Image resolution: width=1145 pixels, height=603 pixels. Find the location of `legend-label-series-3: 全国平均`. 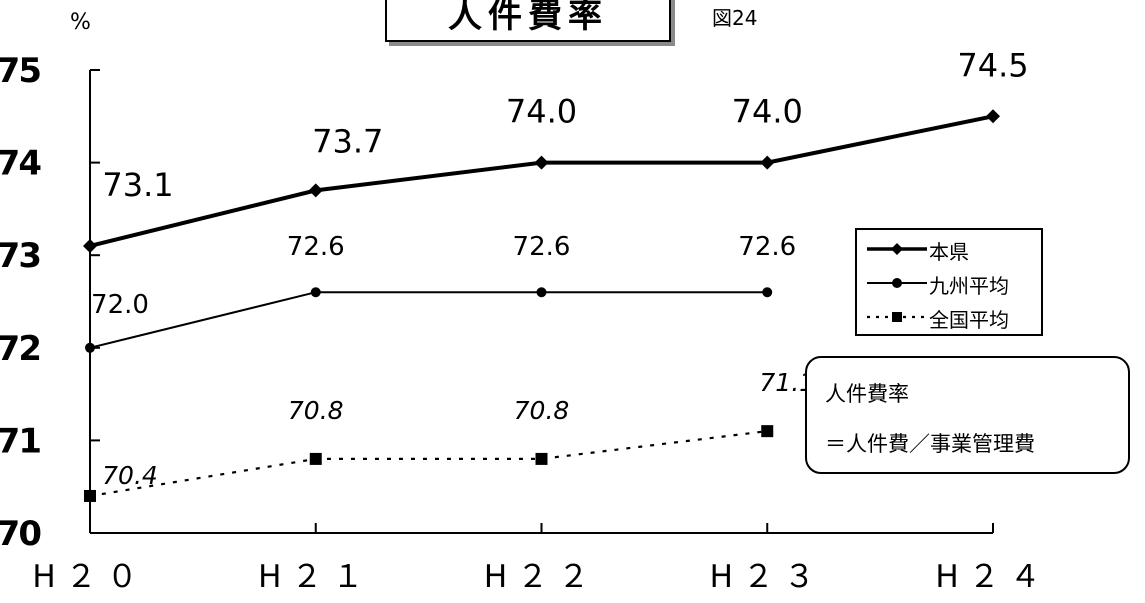

legend-label-series-3: 全国平均 is located at coordinates (969, 320).